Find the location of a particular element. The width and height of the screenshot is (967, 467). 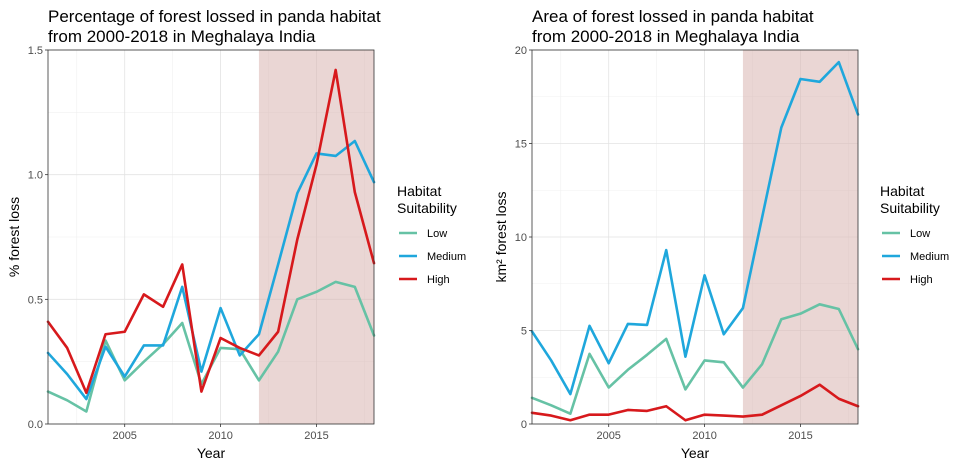

y-axis-title: % forest loss is located at coordinates (14, 237).